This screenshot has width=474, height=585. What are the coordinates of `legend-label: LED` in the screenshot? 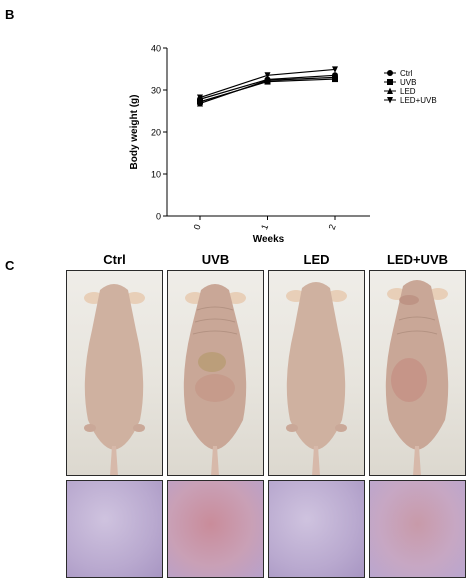 It's located at (408, 91).